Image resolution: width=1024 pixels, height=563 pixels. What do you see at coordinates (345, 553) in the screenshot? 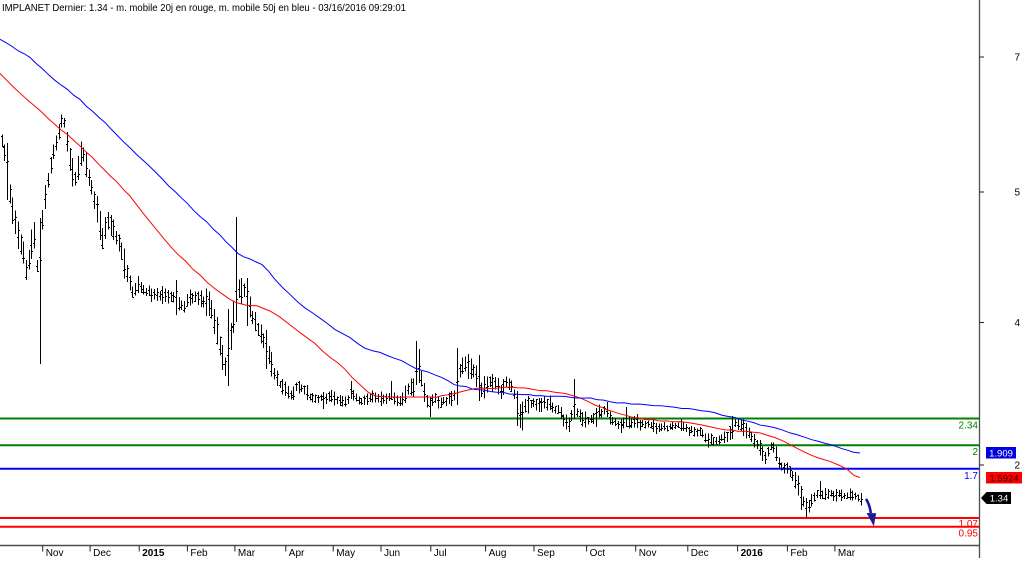
I see `svg-text: May` at bounding box center [345, 553].